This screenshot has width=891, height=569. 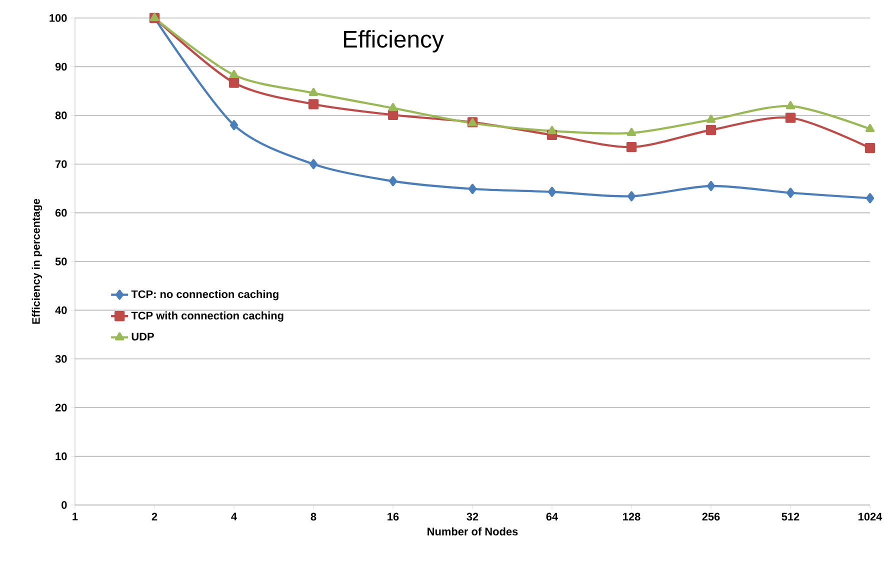 I want to click on y-tick-label: 10, so click(x=61, y=456).